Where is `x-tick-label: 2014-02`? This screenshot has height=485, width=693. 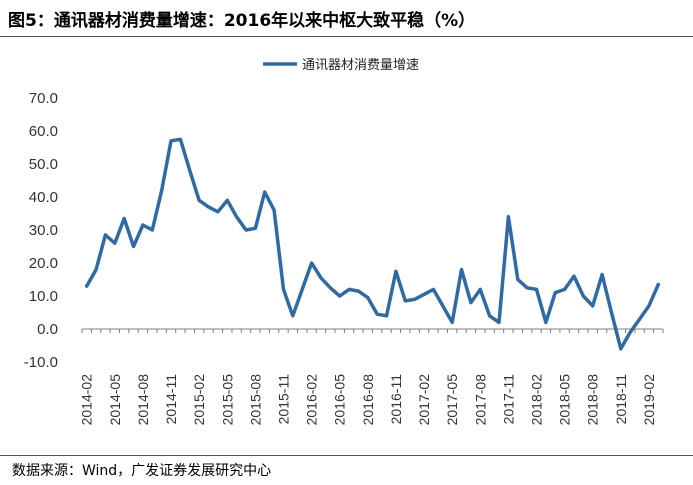 x-tick-label: 2014-02 is located at coordinates (87, 400).